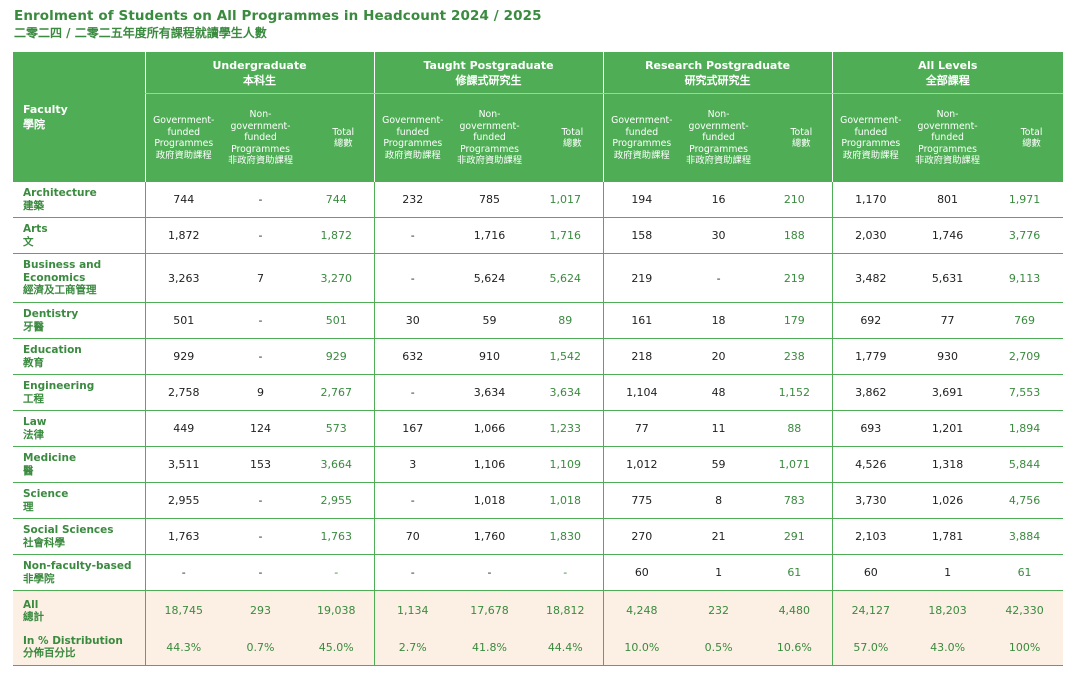 The height and width of the screenshot is (676, 1080). Describe the element at coordinates (49, 653) in the screenshot. I see `faculty-name-zh: 分佈百分比` at that location.